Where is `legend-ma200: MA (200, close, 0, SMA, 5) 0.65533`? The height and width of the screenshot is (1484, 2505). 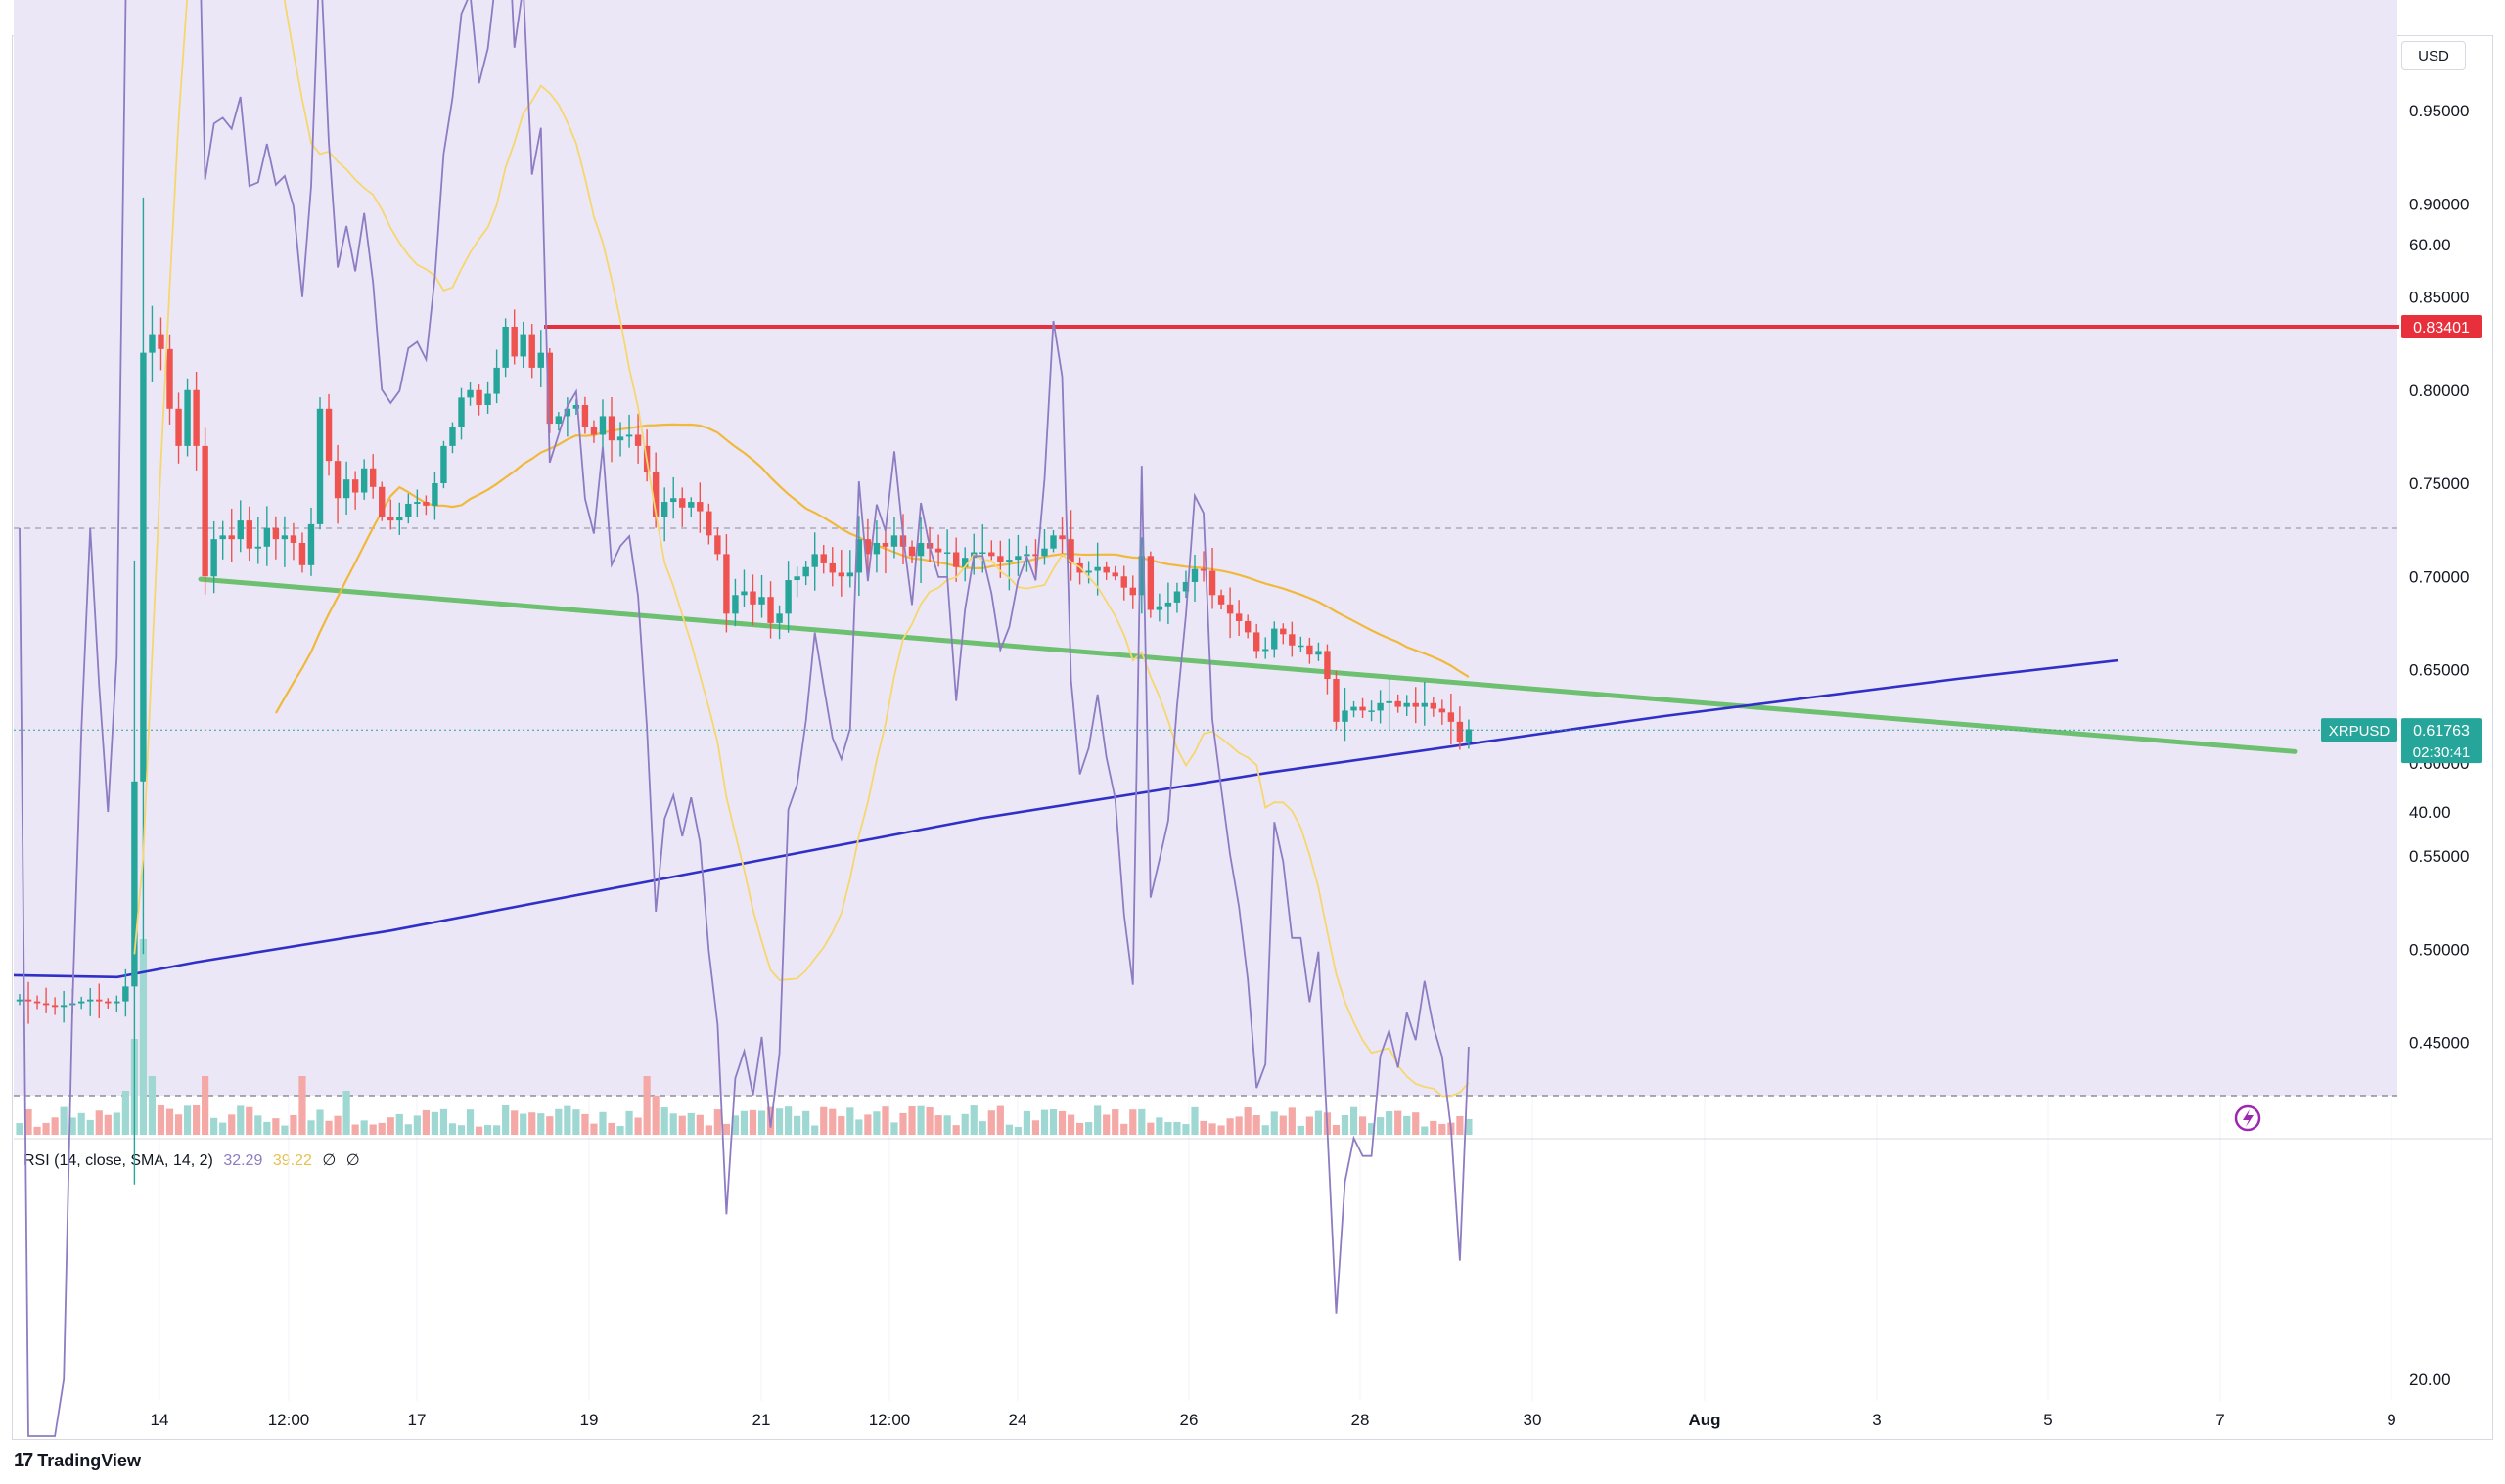
legend-ma200: MA (200, close, 0, SMA, 5) 0.65533 is located at coordinates (153, 125).